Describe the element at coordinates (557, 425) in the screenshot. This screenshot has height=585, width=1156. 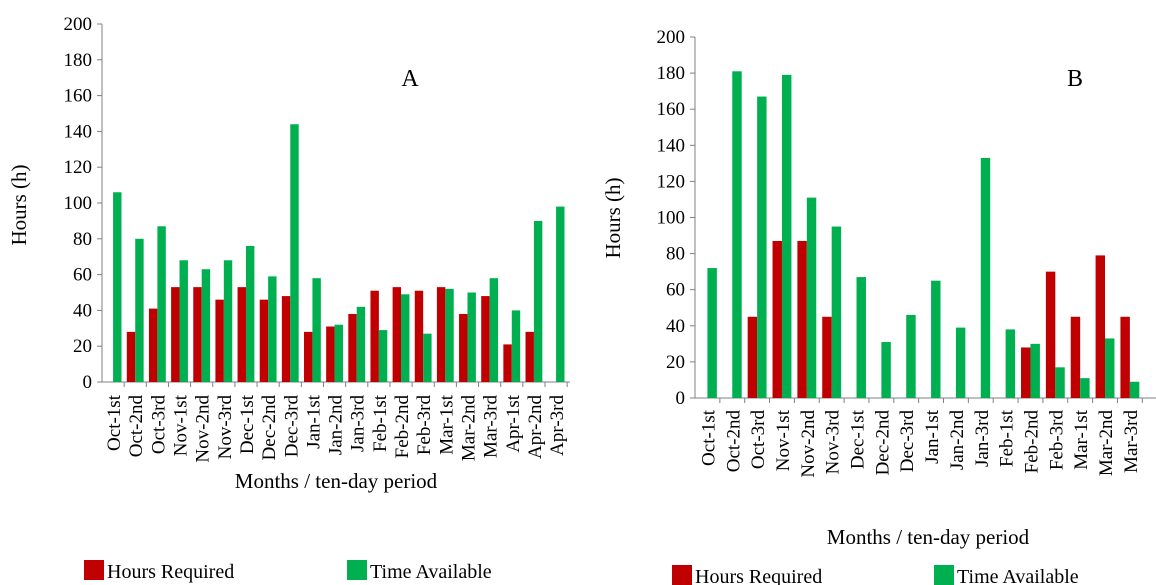
I see `x-tick-label: Apr-3rd` at that location.